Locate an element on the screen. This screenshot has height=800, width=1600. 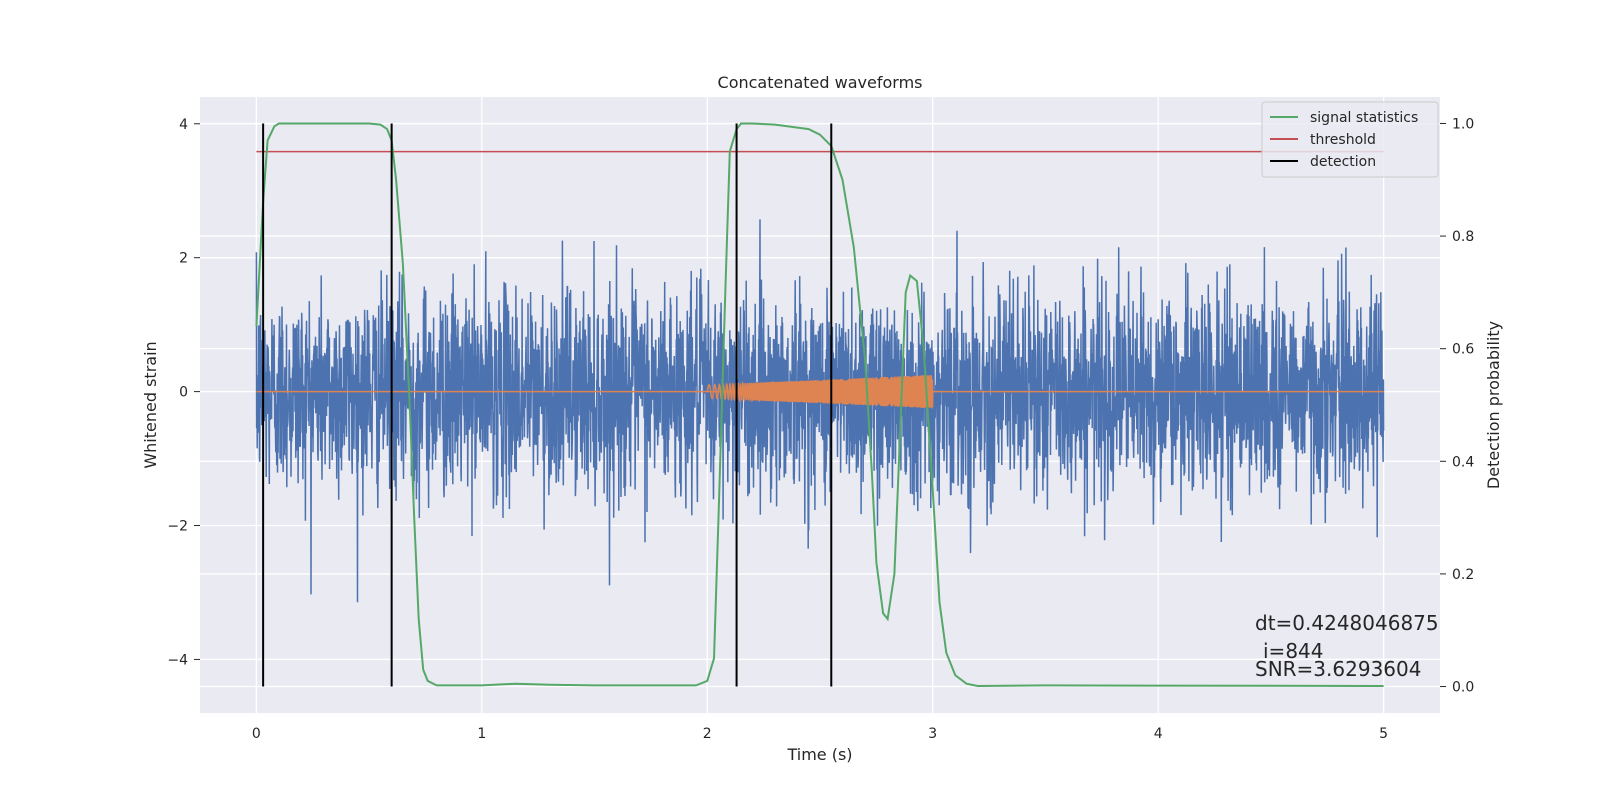
y2-axis-ticks: 0.0 0.2 0.4 0.6 0.8 1.0 is located at coordinates (1457, 406).